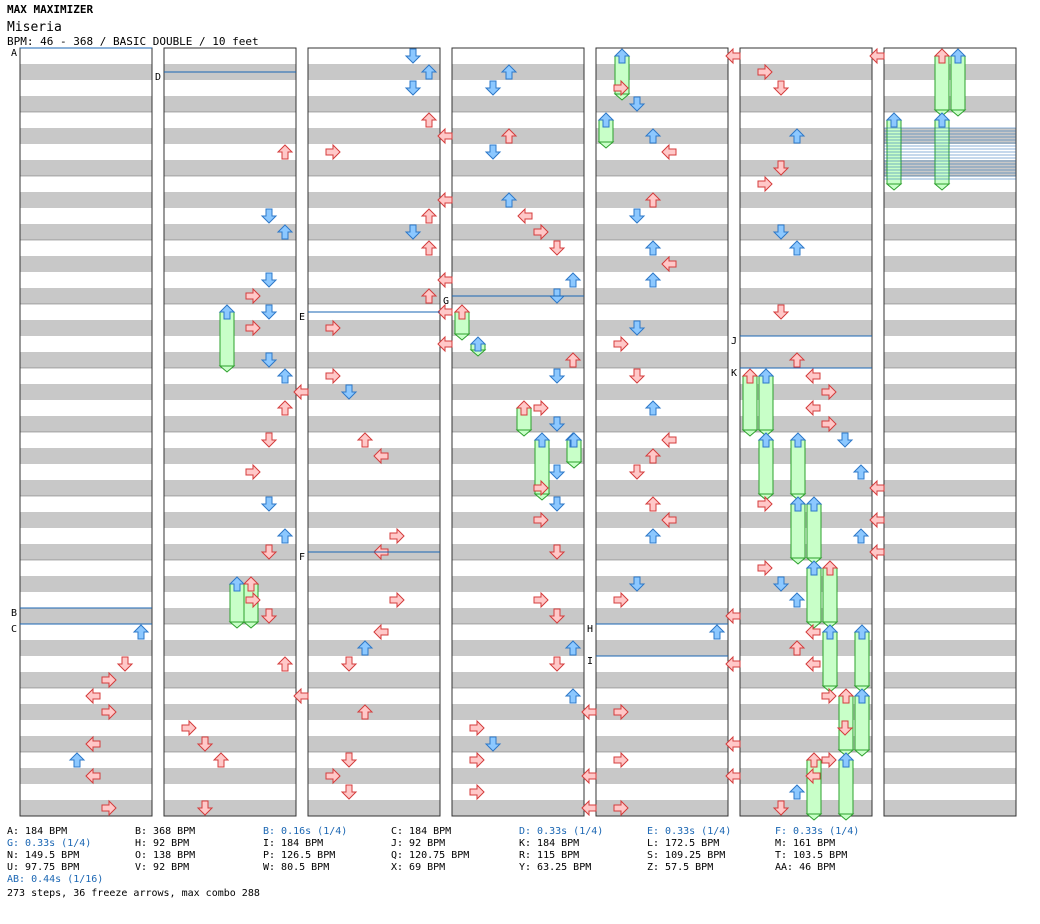  Describe the element at coordinates (225, 77) in the screenshot. I see `bpm-marker: D` at that location.